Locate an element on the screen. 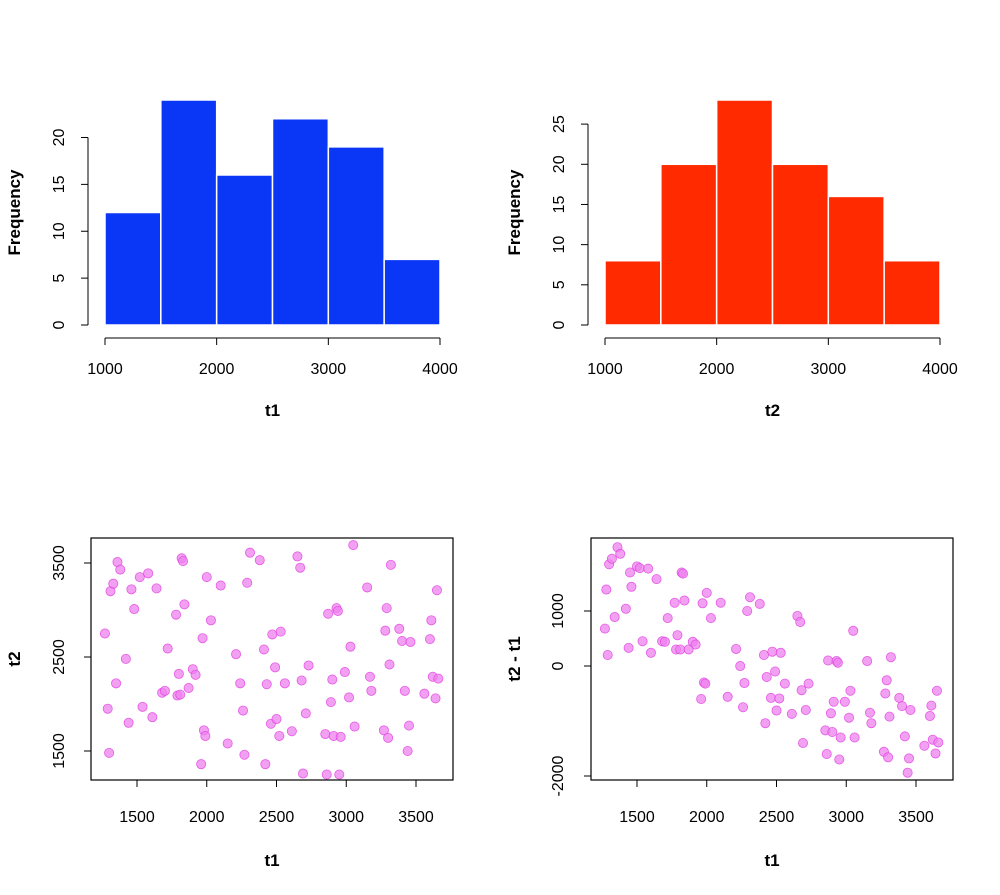 Image resolution: width=1000 pixels, height=895 pixels. y-tick-label: 25 is located at coordinates (559, 124).